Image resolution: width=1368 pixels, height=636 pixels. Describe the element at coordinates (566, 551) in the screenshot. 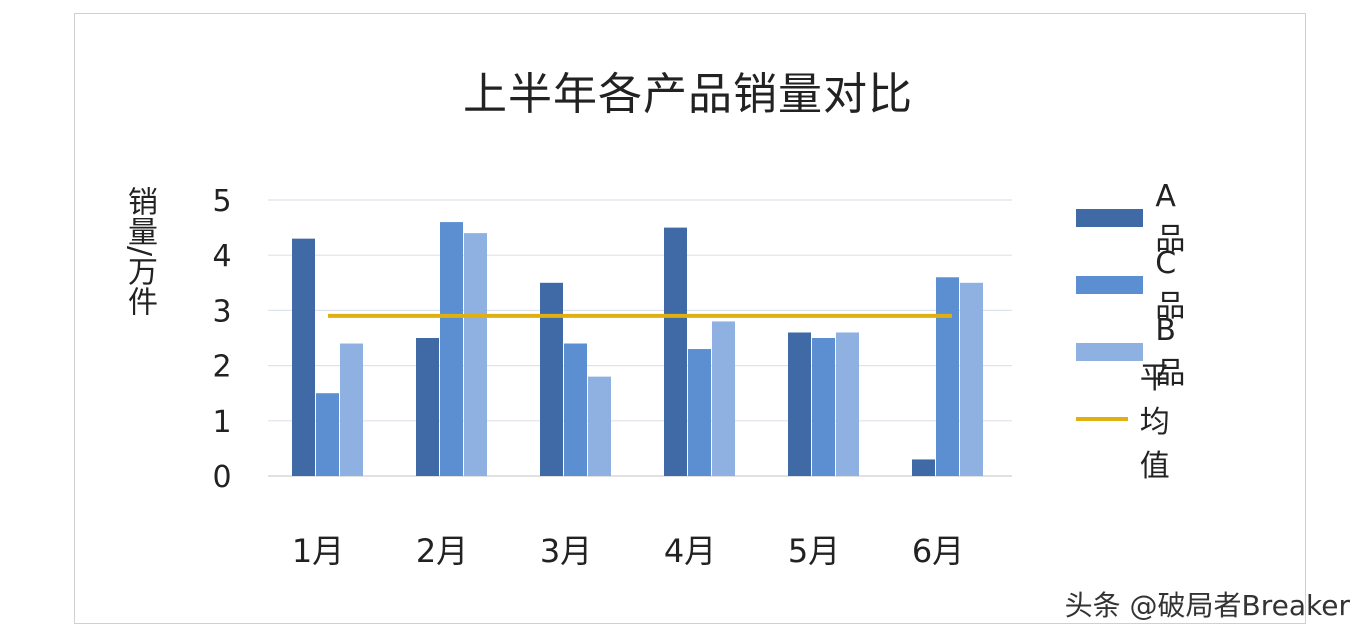

I see `x-tick-label: 3月` at that location.